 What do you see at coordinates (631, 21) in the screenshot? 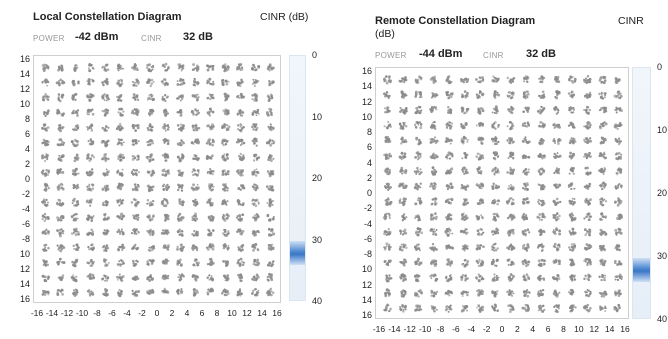
I see `remote-cinr-heading: CINR` at bounding box center [631, 21].